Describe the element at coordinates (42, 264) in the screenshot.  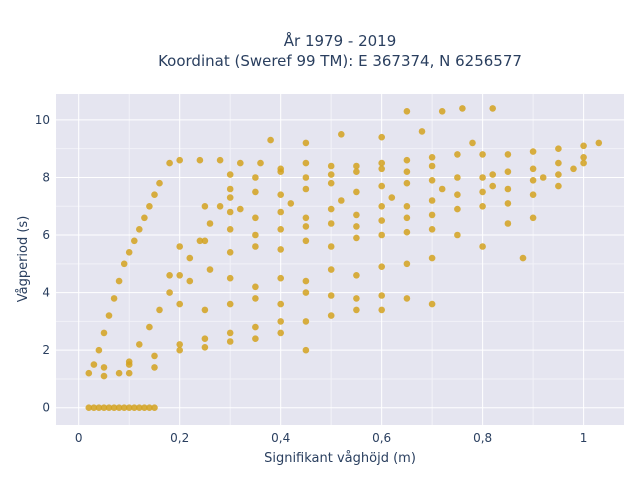
I see `y-axis-ticks: 0 2 4 6 8 10` at that location.